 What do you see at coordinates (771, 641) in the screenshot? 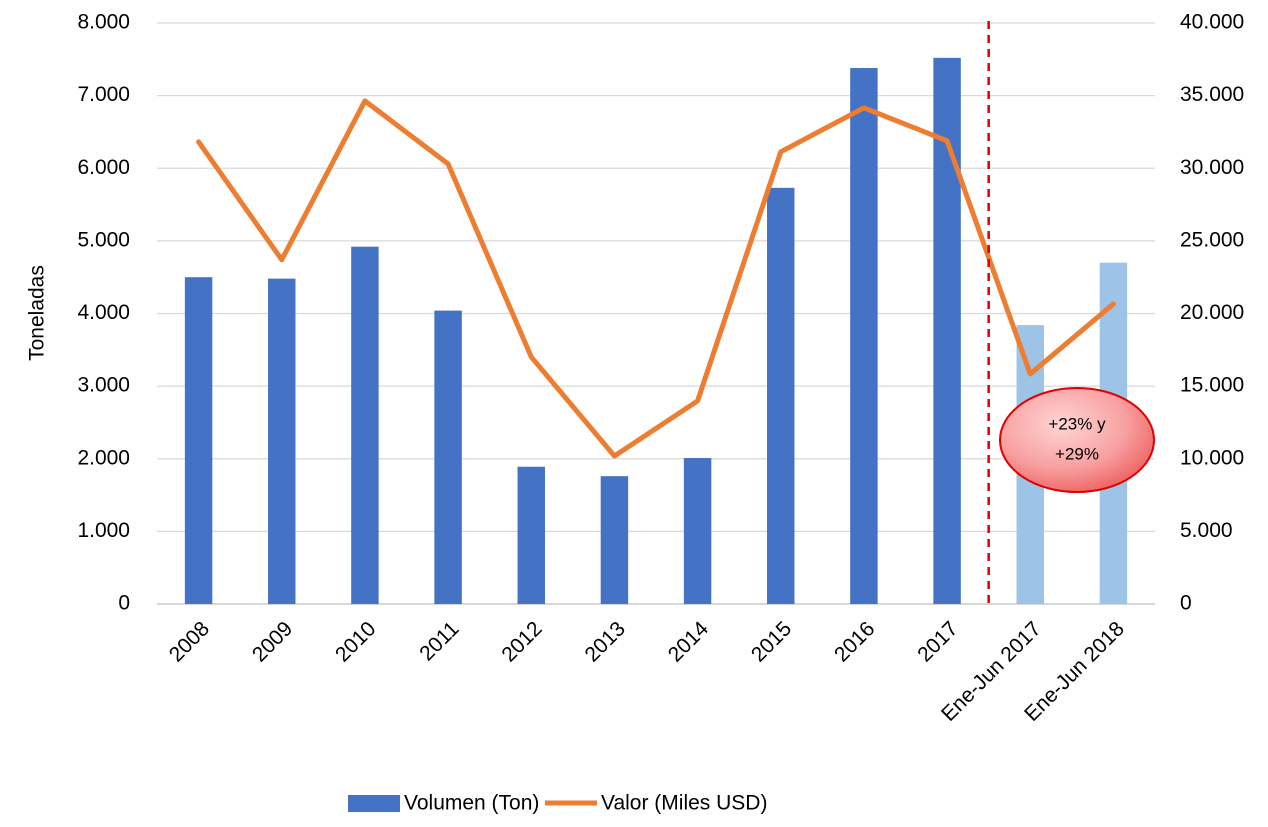
I see `x-tick-label: 2015` at bounding box center [771, 641].